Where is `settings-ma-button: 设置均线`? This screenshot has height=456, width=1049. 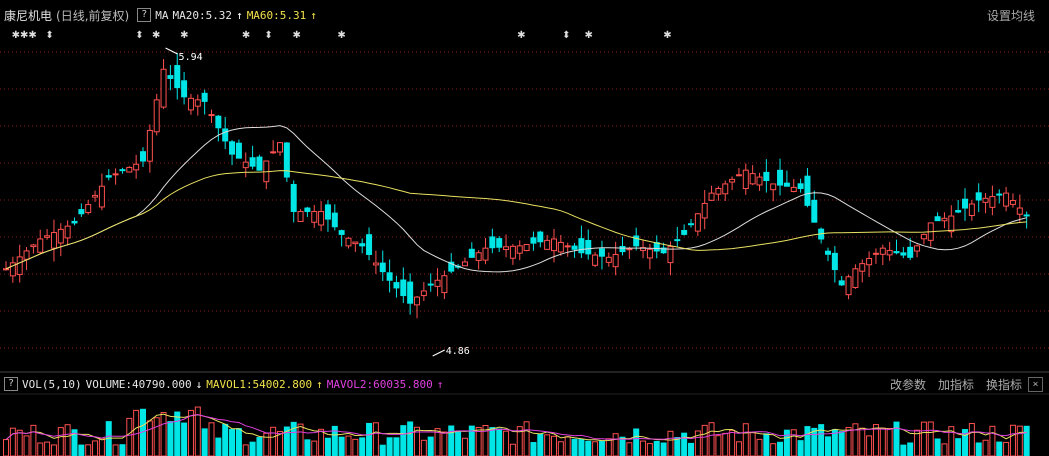 settings-ma-button: 设置均线 is located at coordinates (1010, 16).